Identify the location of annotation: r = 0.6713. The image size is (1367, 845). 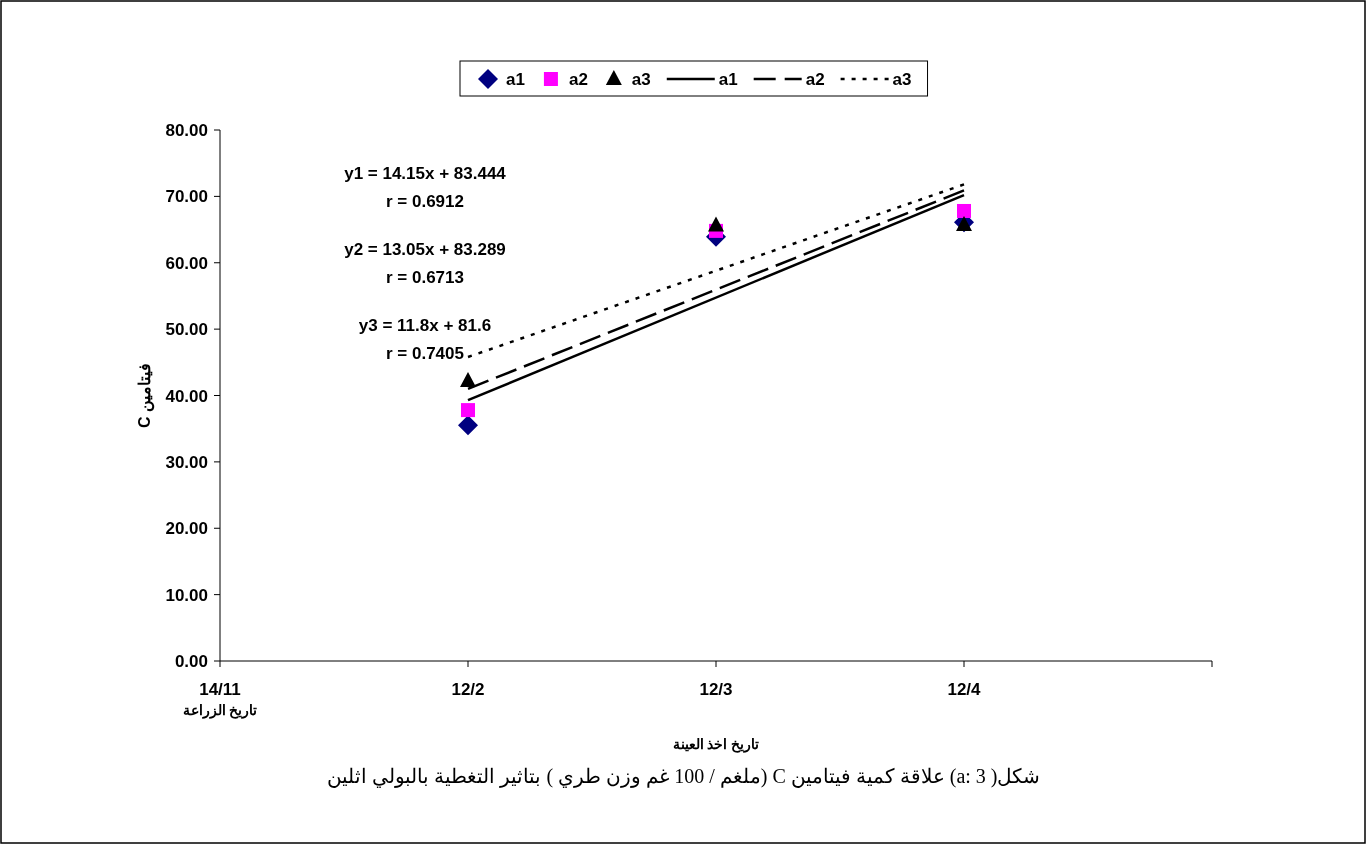
(425, 277).